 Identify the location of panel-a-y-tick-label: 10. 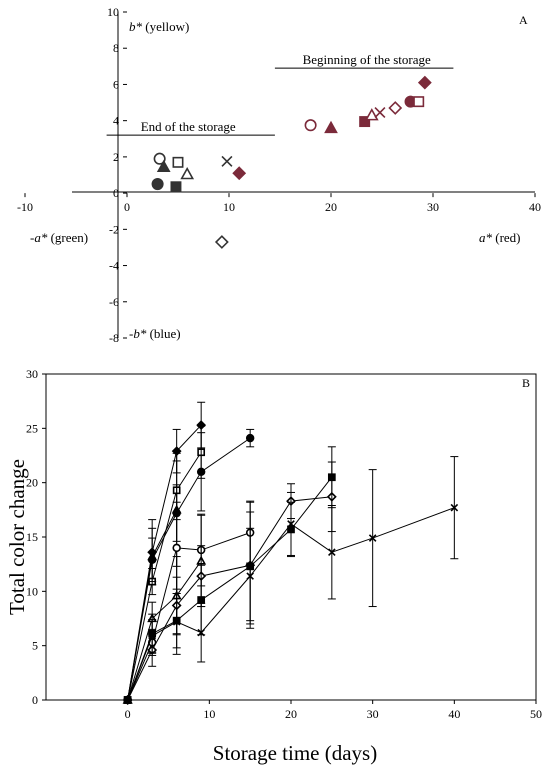
(113, 12).